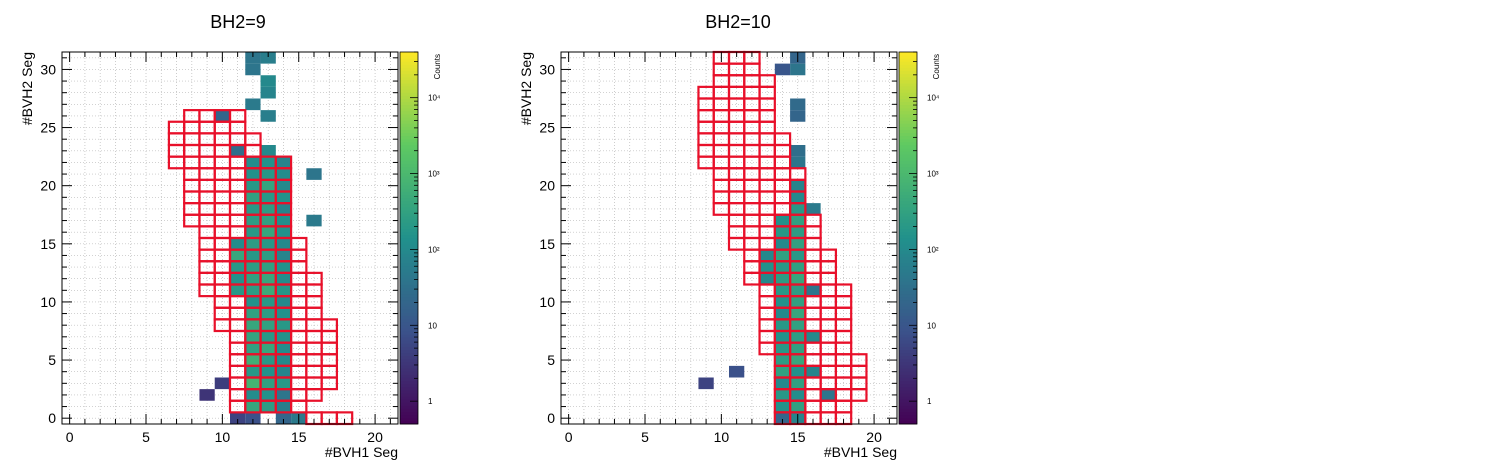 The image size is (1498, 475). I want to click on color-bar-label: Counts, so click(936, 66).